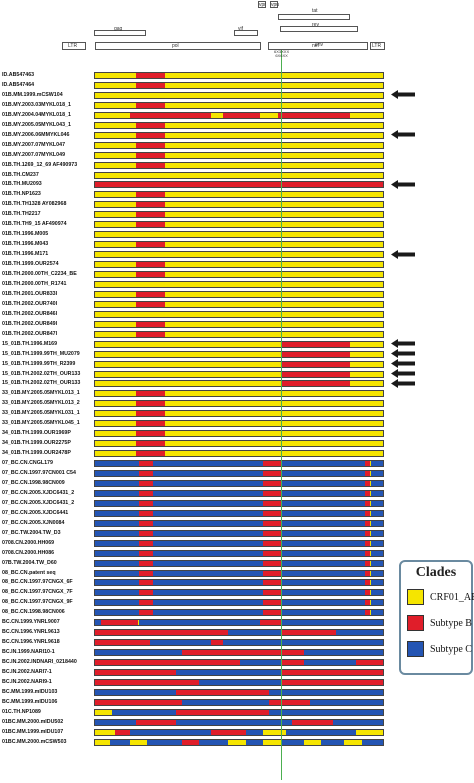  Describe the element at coordinates (74, 46) in the screenshot. I see `gene-ltr-6-box` at that location.